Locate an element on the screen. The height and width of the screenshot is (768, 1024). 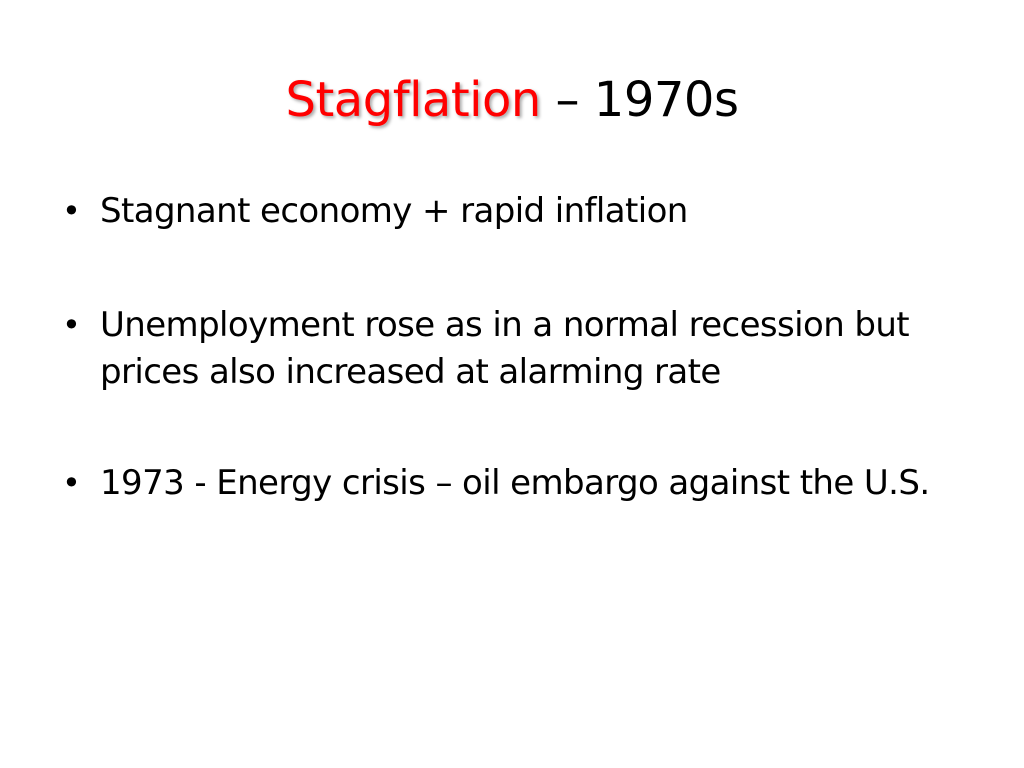
slide-title: Stagflation – 1970s is located at coordinates (512, 100).